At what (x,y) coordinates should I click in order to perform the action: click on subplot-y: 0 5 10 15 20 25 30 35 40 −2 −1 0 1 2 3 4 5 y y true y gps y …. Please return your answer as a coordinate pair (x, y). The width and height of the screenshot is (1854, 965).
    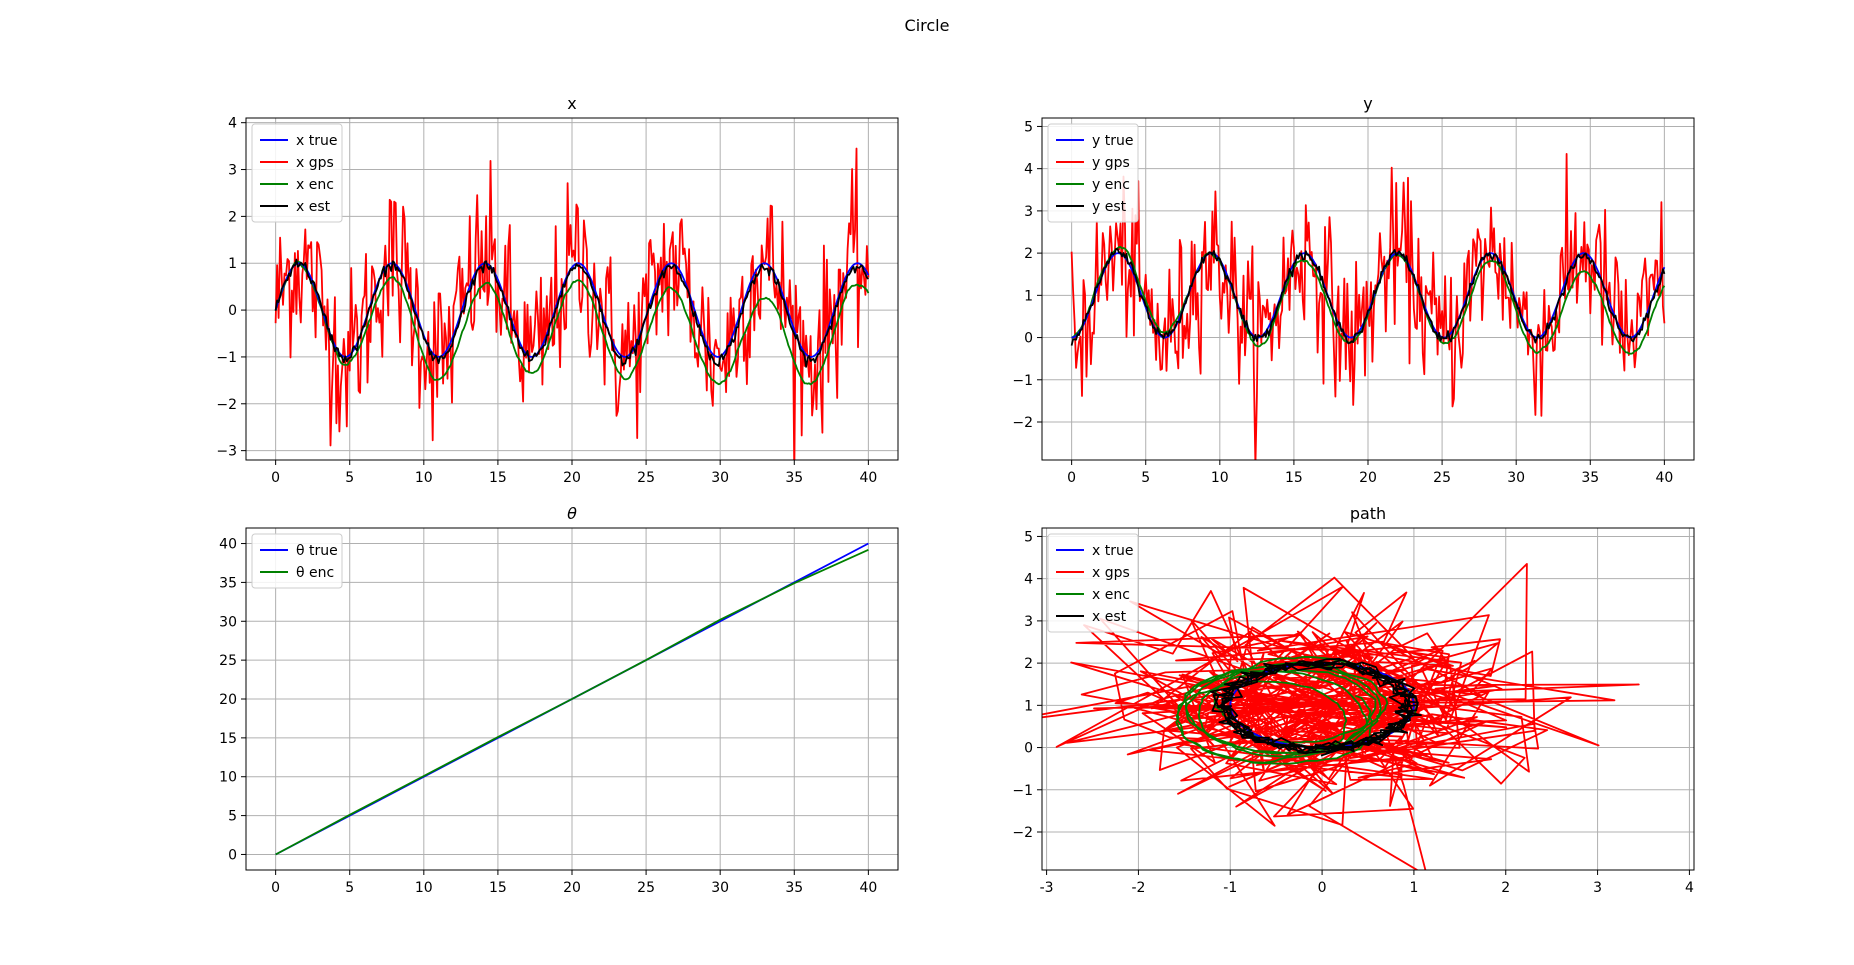
    Looking at the image, I should click on (1353, 290).